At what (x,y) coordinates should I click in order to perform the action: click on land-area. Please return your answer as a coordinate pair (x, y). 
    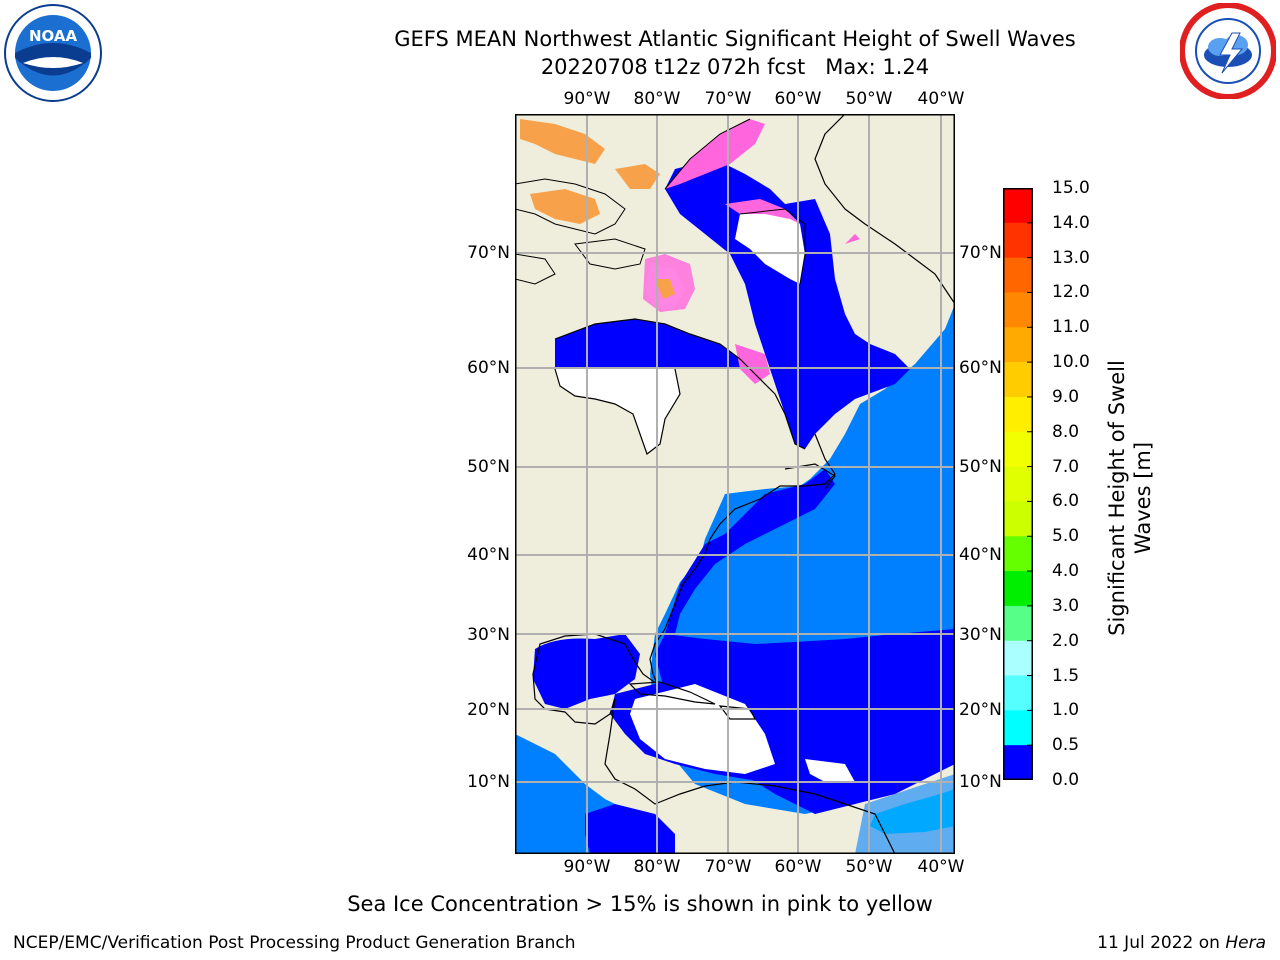
    Looking at the image, I should click on (884, 210).